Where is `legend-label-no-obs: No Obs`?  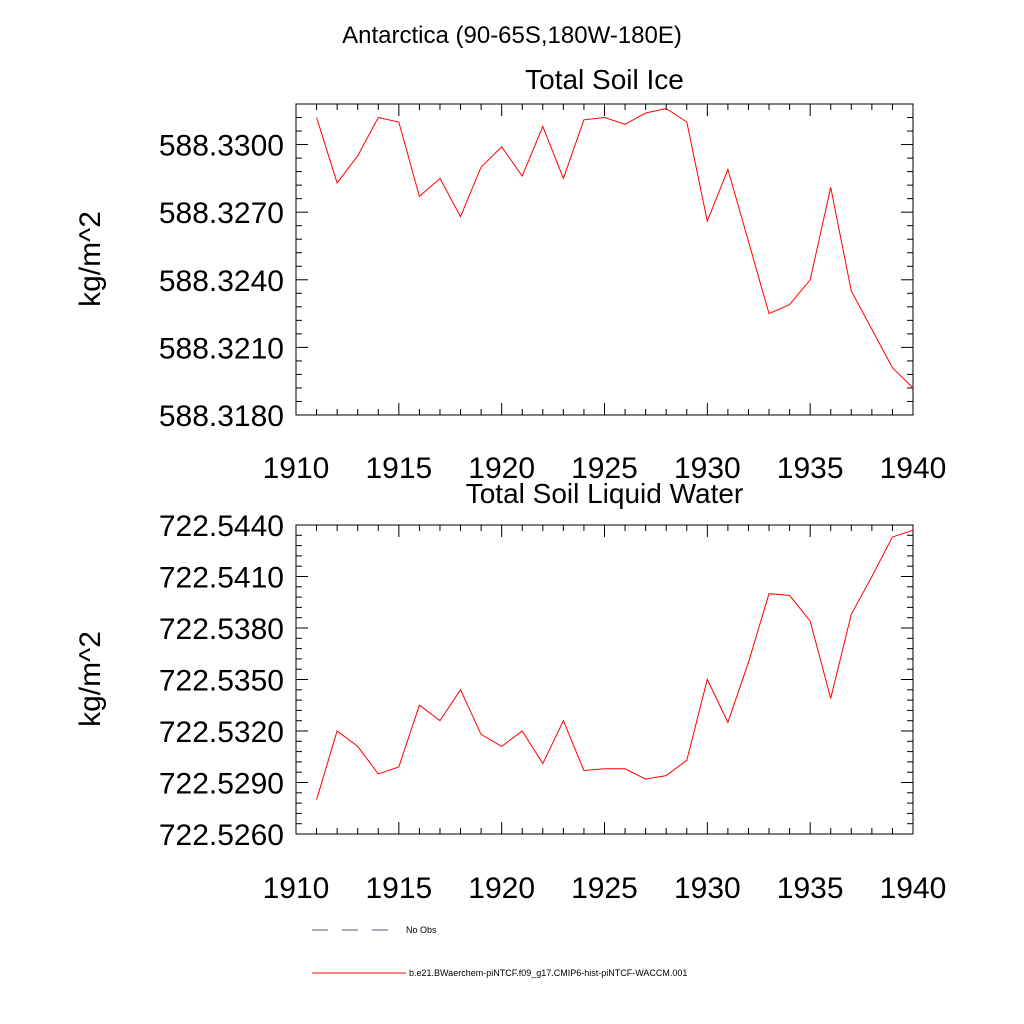
legend-label-no-obs: No Obs is located at coordinates (421, 930).